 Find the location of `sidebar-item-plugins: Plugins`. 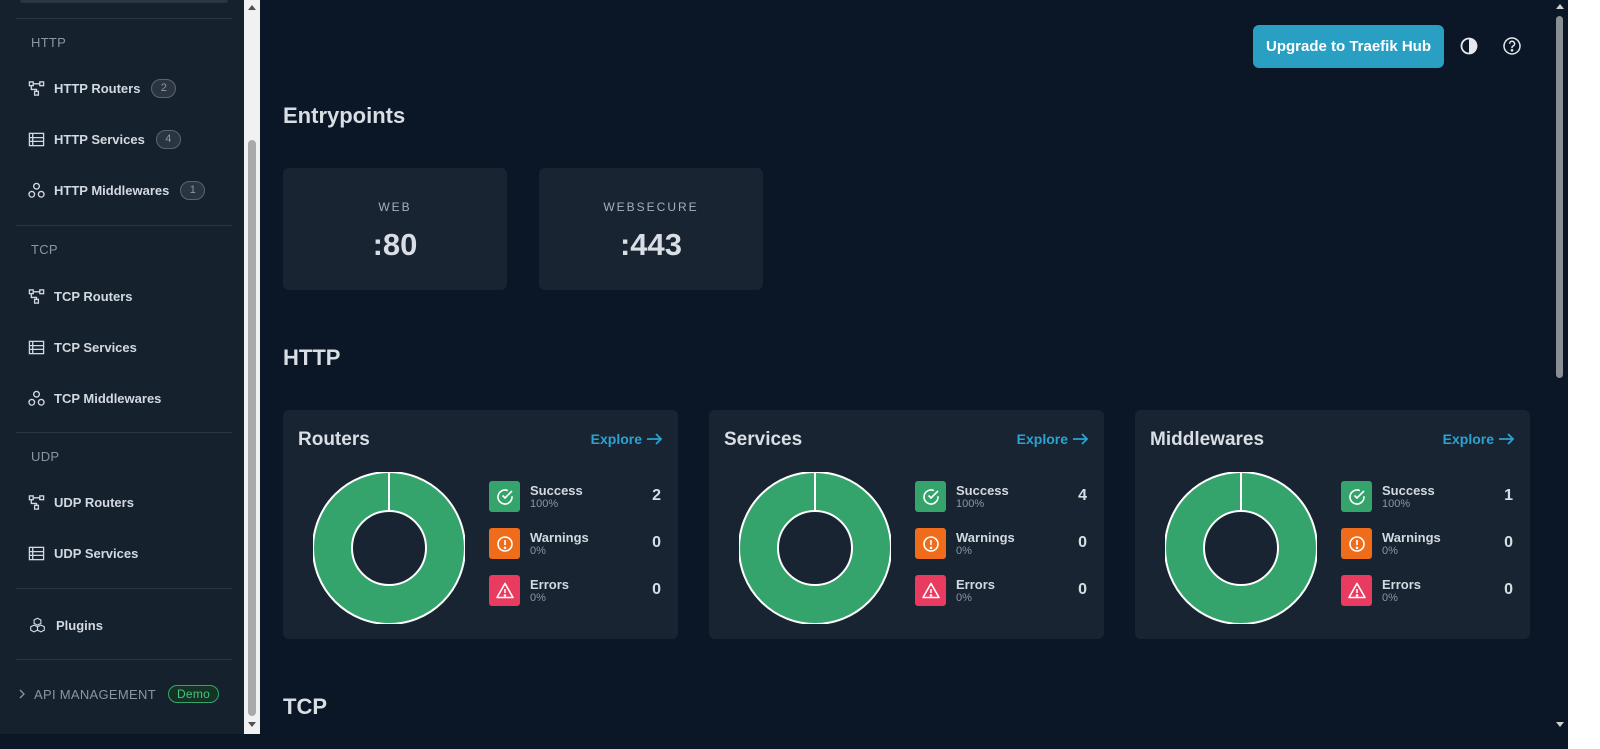

sidebar-item-plugins: Plugins is located at coordinates (66, 625).